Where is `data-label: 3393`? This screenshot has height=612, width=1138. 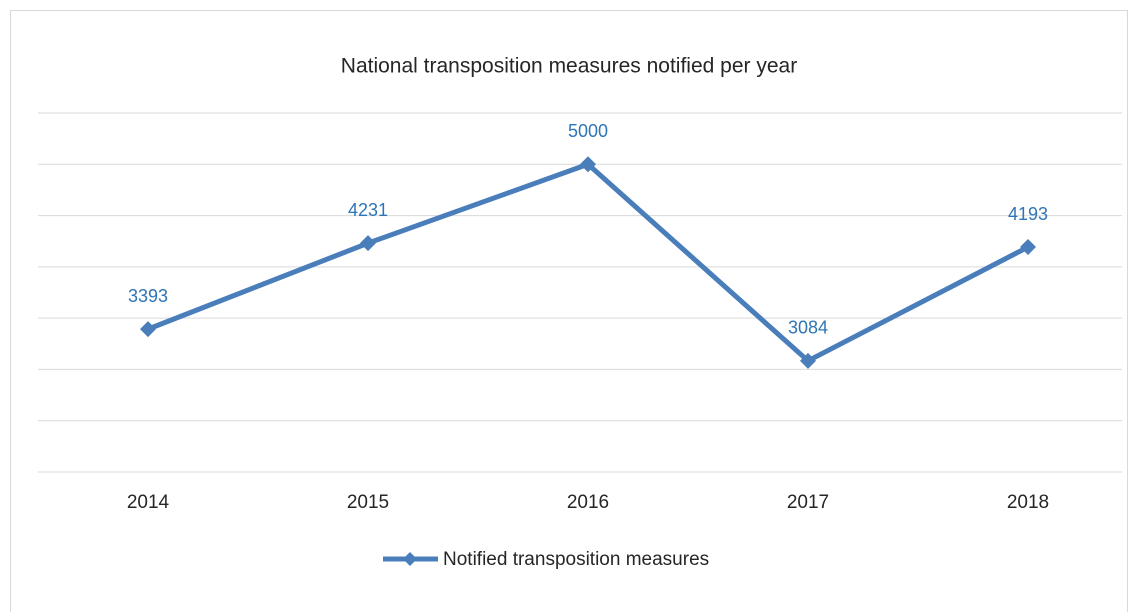 data-label: 3393 is located at coordinates (148, 296).